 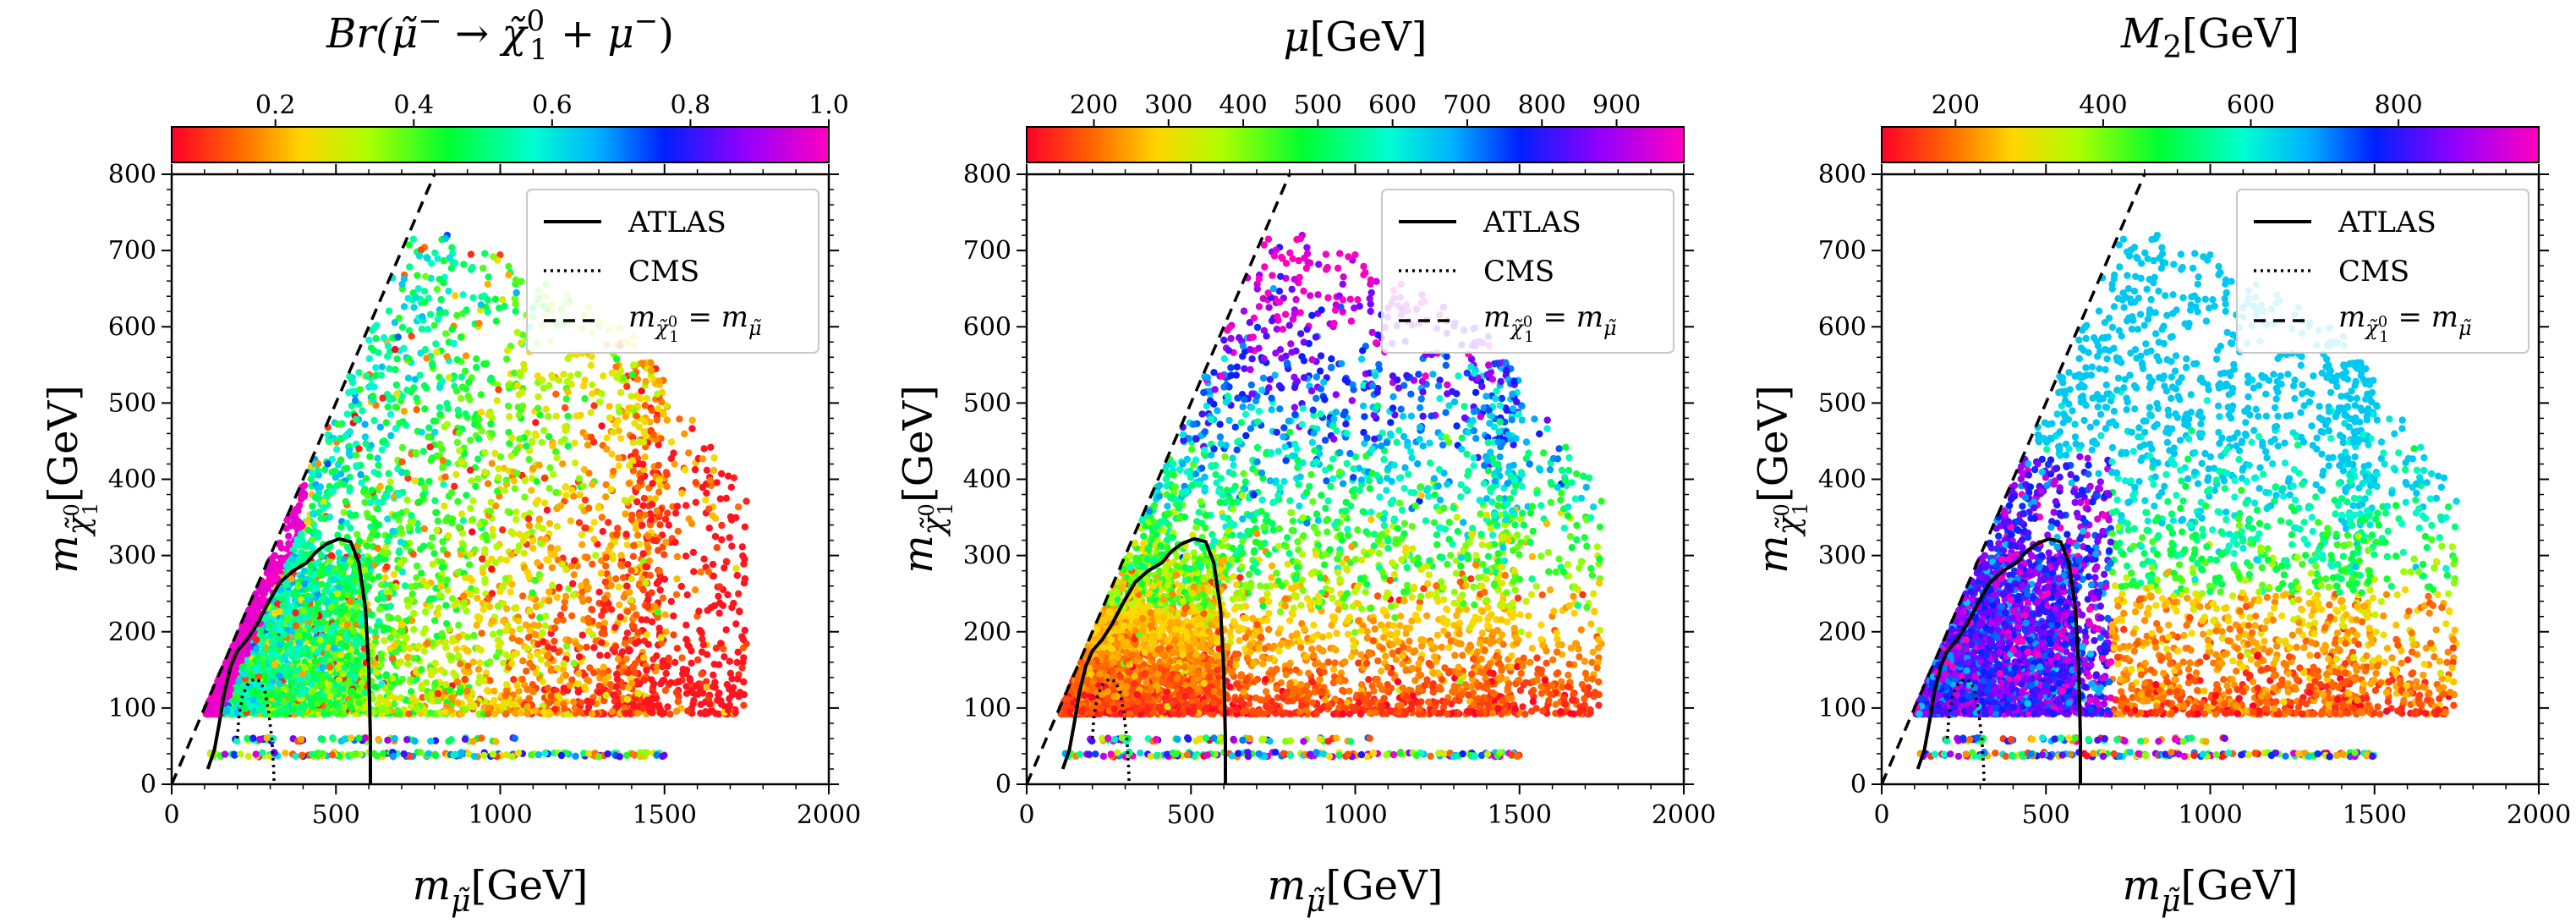 What do you see at coordinates (538, 50) in the screenshot?
I see `colorbar-title-chi-sub: 1` at bounding box center [538, 50].